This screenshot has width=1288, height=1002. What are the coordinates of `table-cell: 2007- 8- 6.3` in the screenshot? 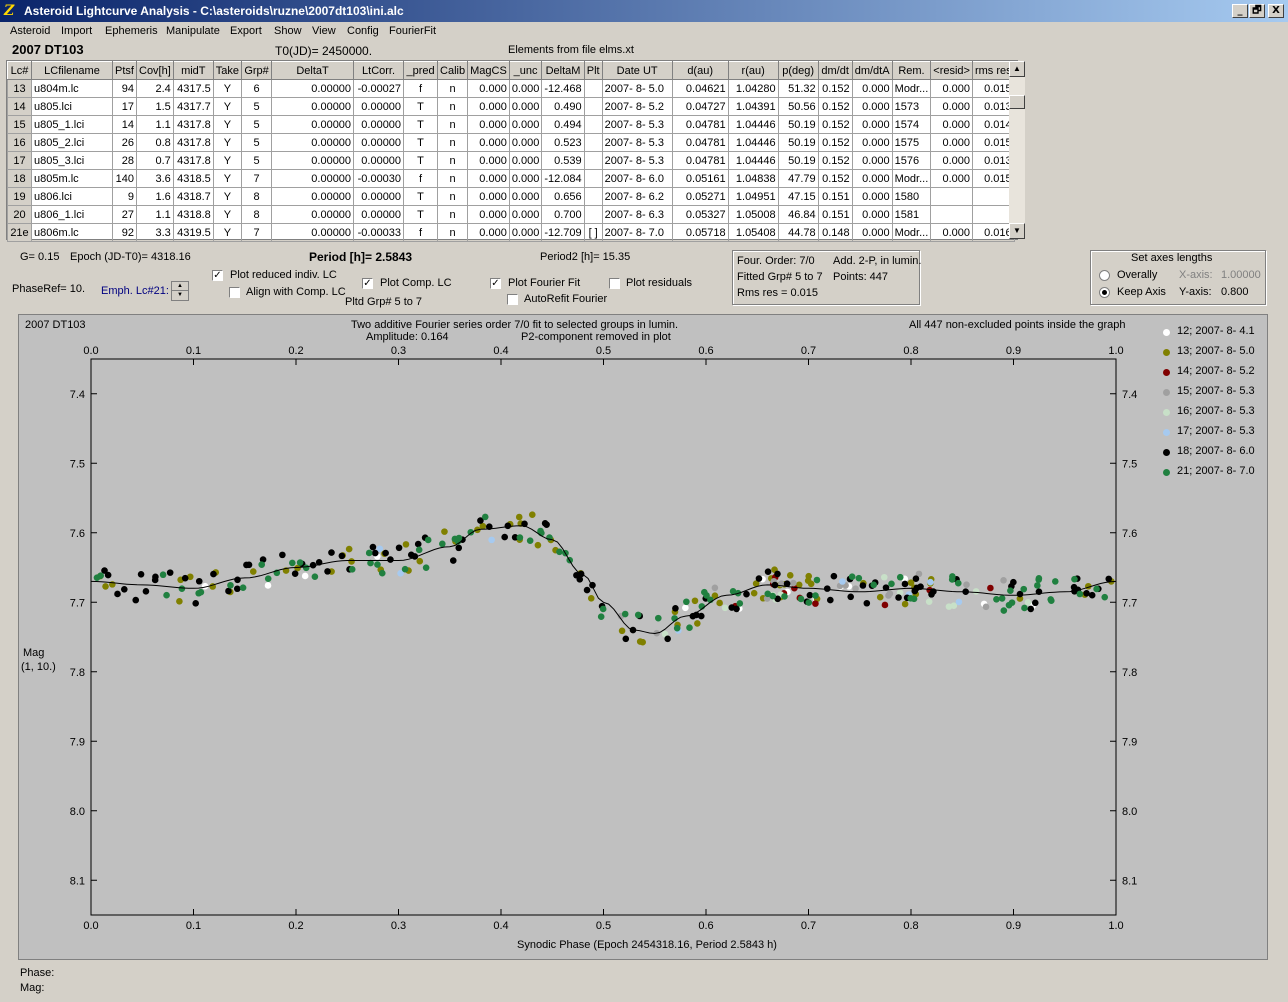 It's located at (637, 214).